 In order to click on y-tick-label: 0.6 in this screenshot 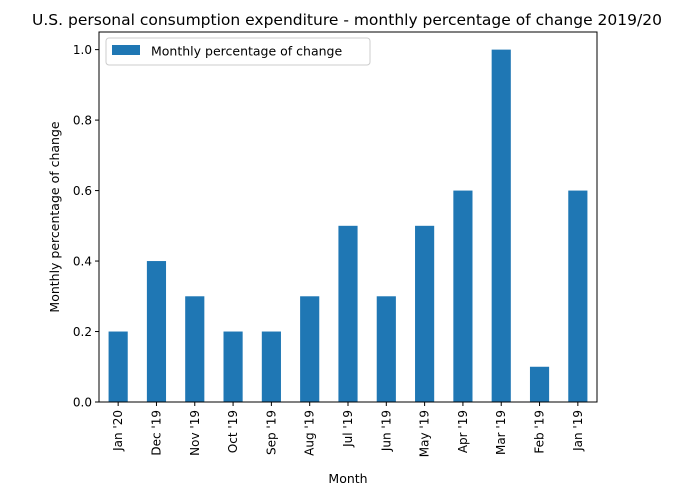, I will do `click(82, 191)`.